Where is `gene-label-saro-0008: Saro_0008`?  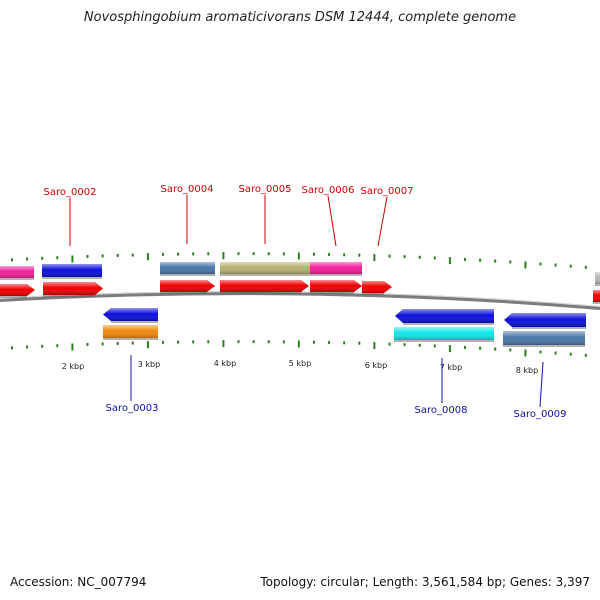
gene-label-saro-0008: Saro_0008 is located at coordinates (441, 410).